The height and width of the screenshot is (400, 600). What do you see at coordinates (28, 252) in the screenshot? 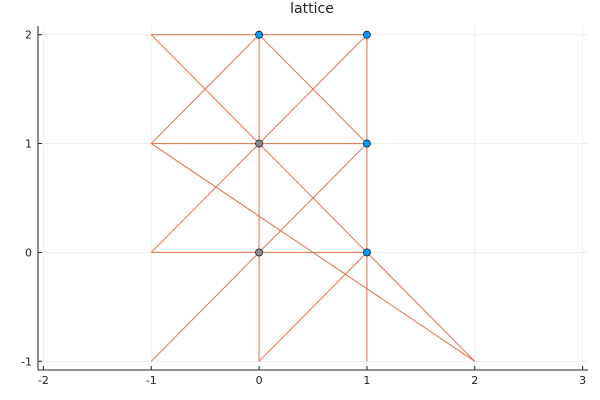
I see `y-tick-label: 0` at bounding box center [28, 252].